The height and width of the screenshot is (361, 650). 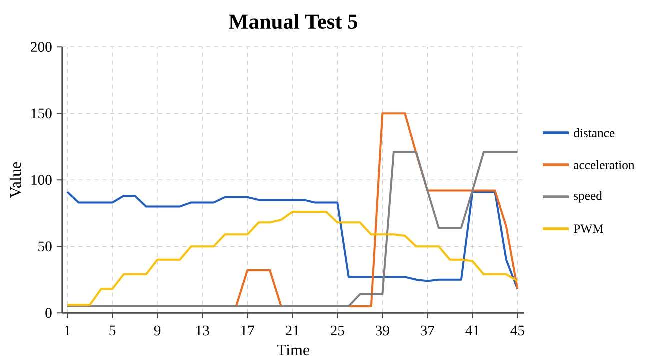 What do you see at coordinates (383, 331) in the screenshot?
I see `x-tick-label: 39` at bounding box center [383, 331].